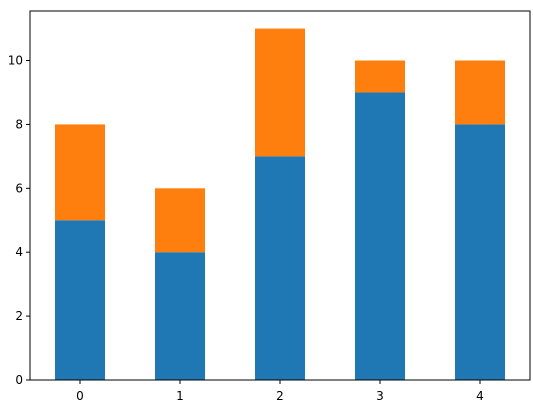  What do you see at coordinates (180, 396) in the screenshot?
I see `x-tick-label: 1` at bounding box center [180, 396].